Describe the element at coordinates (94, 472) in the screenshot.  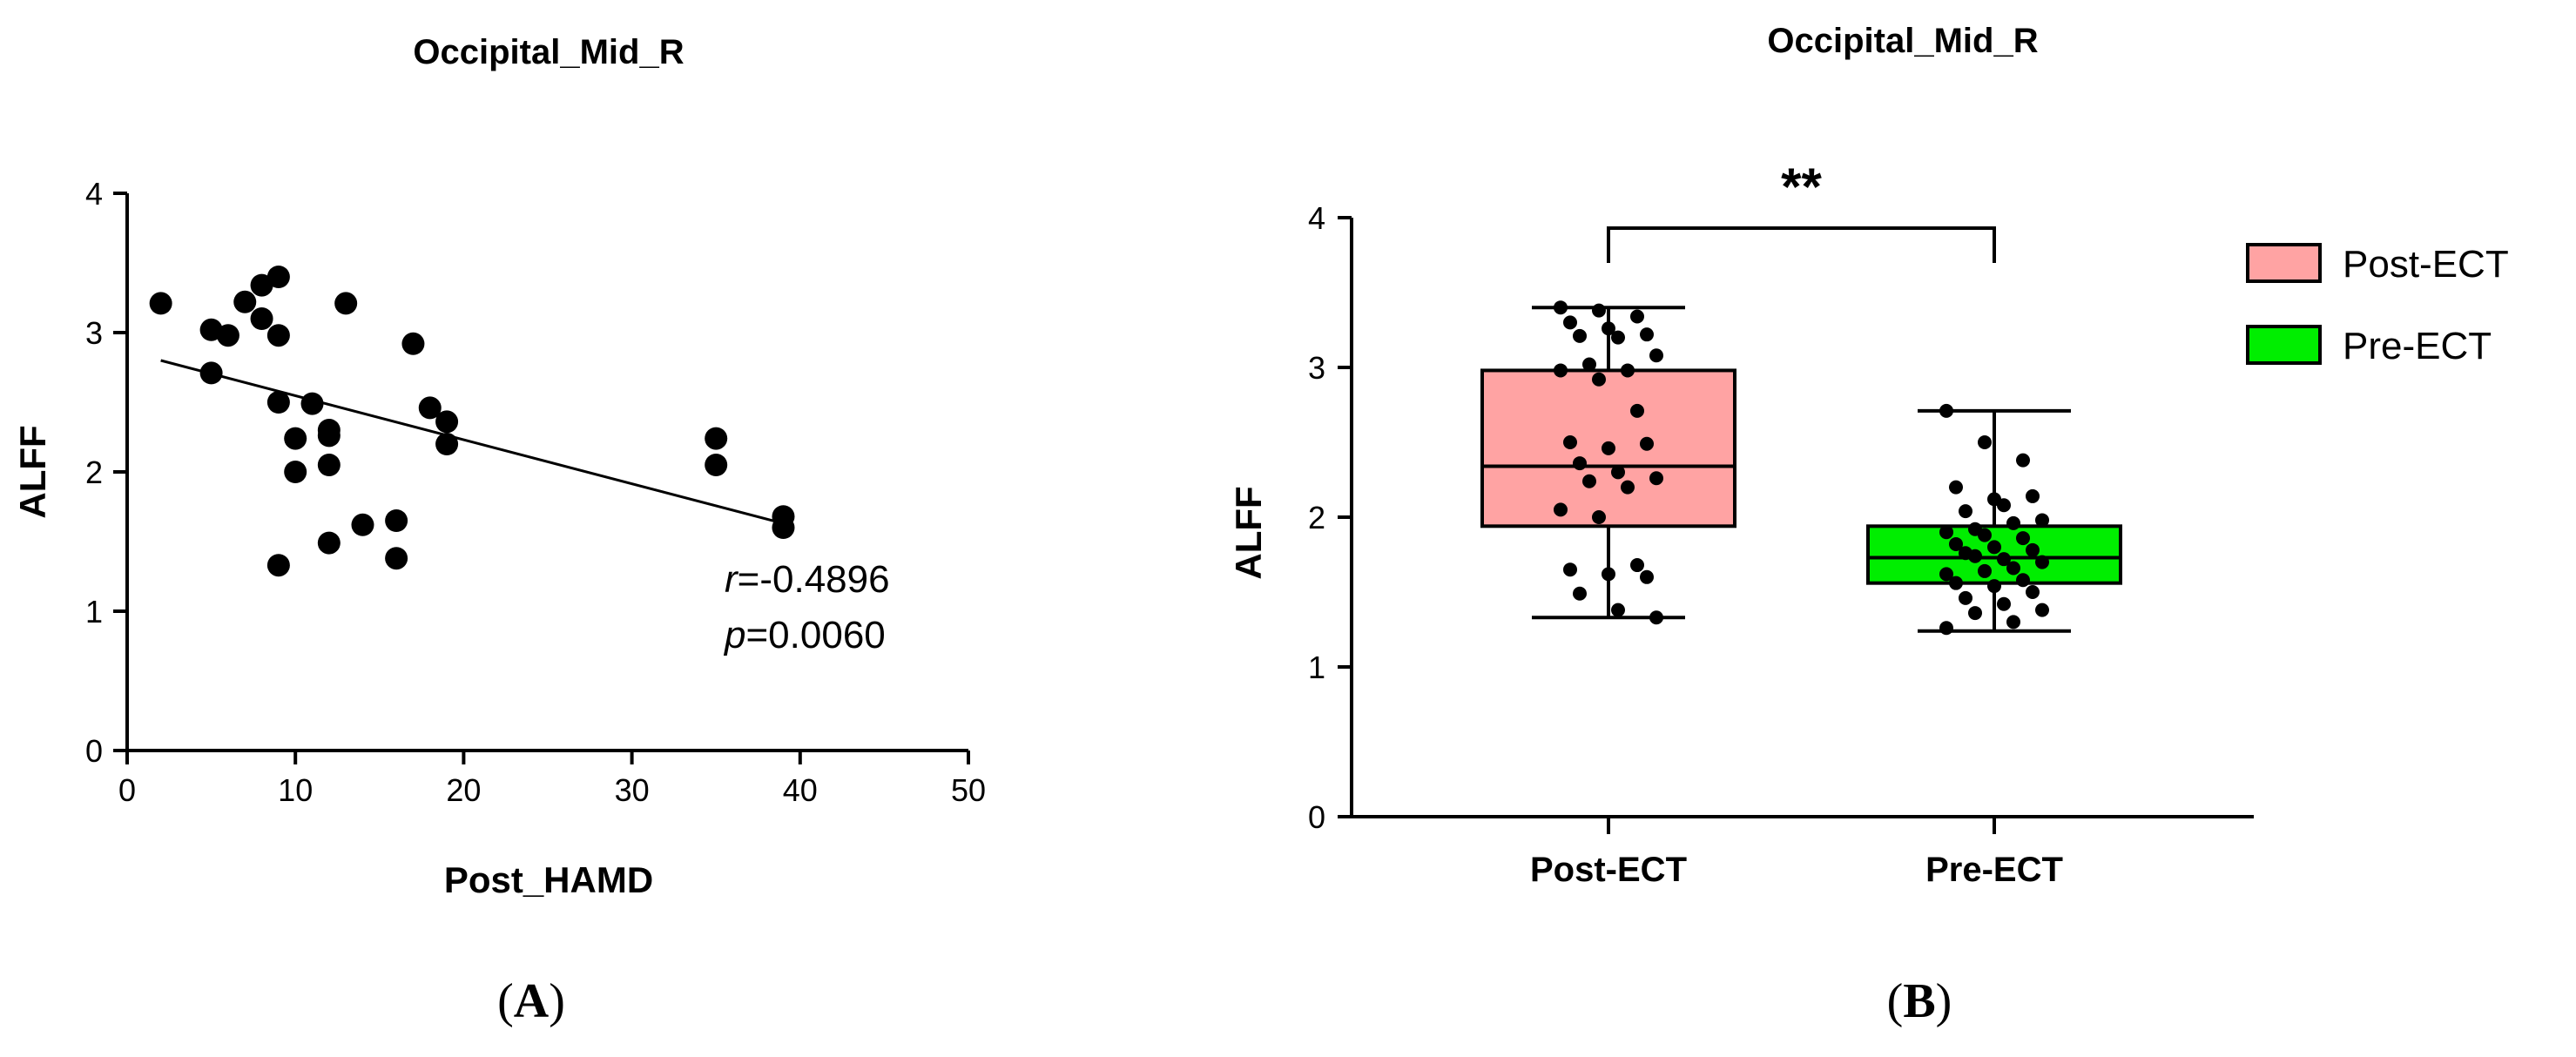
I see `scatter-y-tick-label: 2` at that location.